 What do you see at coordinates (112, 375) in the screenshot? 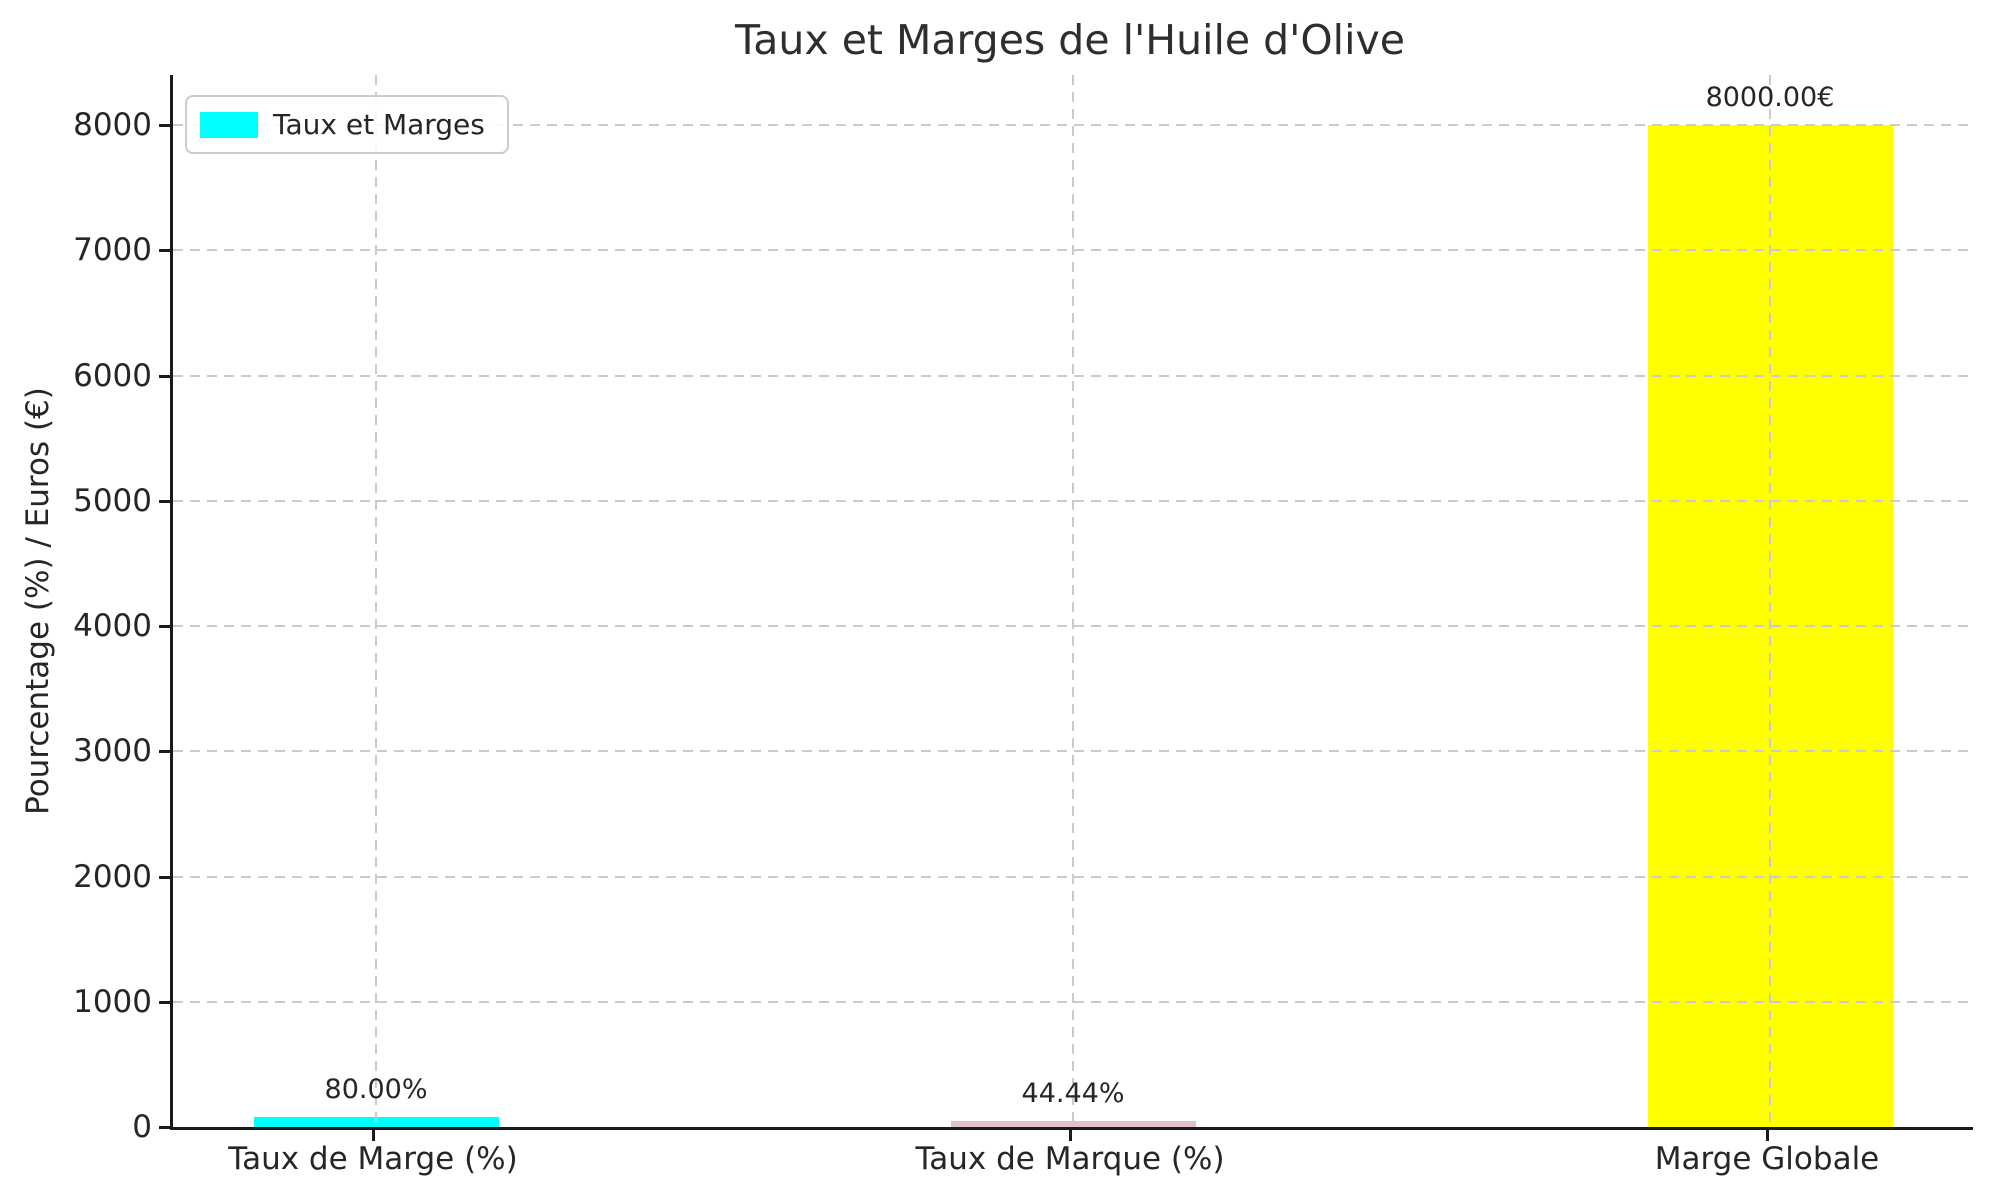
I see `y-tick-label-6000: 6000` at bounding box center [112, 375].